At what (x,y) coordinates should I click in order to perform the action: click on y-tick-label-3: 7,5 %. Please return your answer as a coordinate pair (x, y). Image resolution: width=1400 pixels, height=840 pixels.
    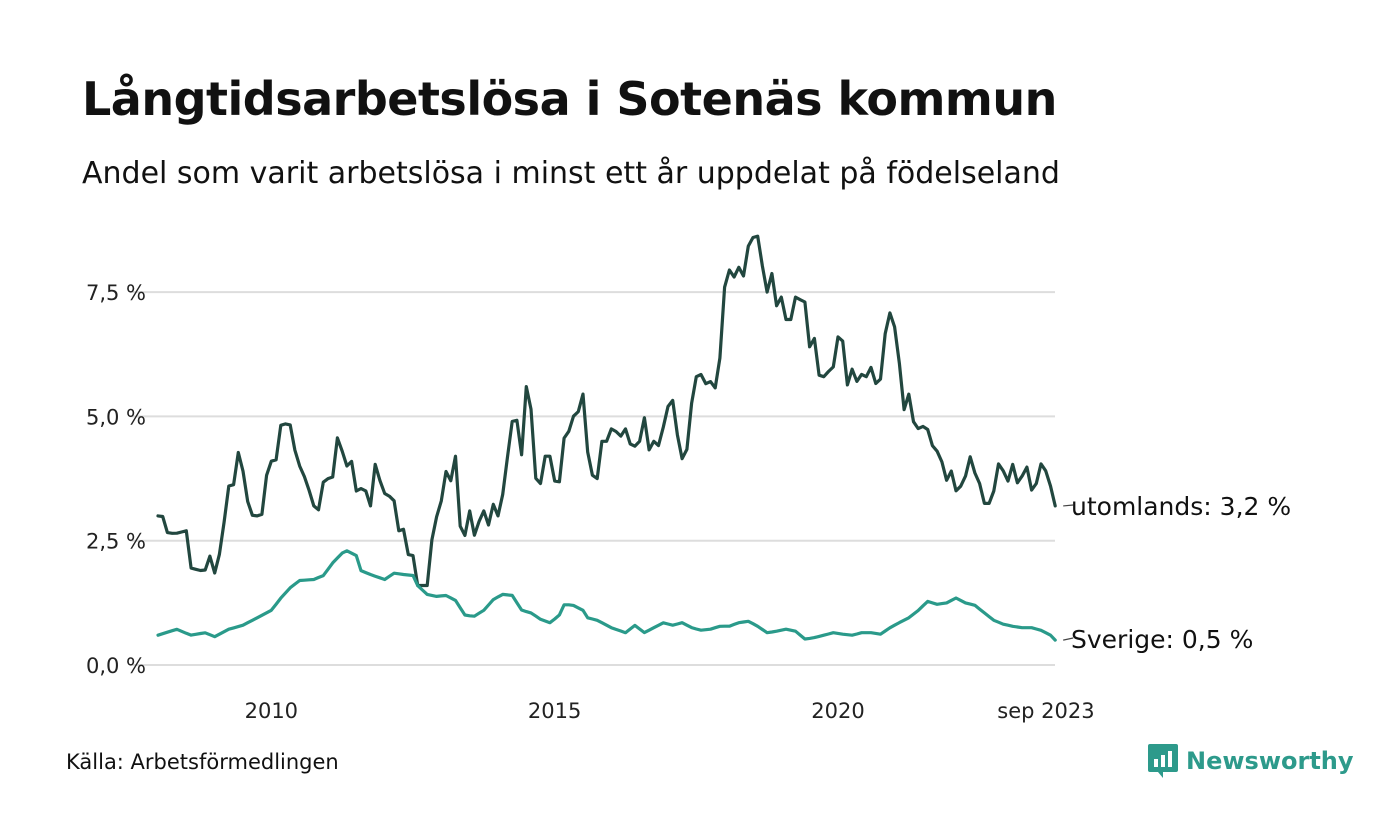
    Looking at the image, I should click on (116, 293).